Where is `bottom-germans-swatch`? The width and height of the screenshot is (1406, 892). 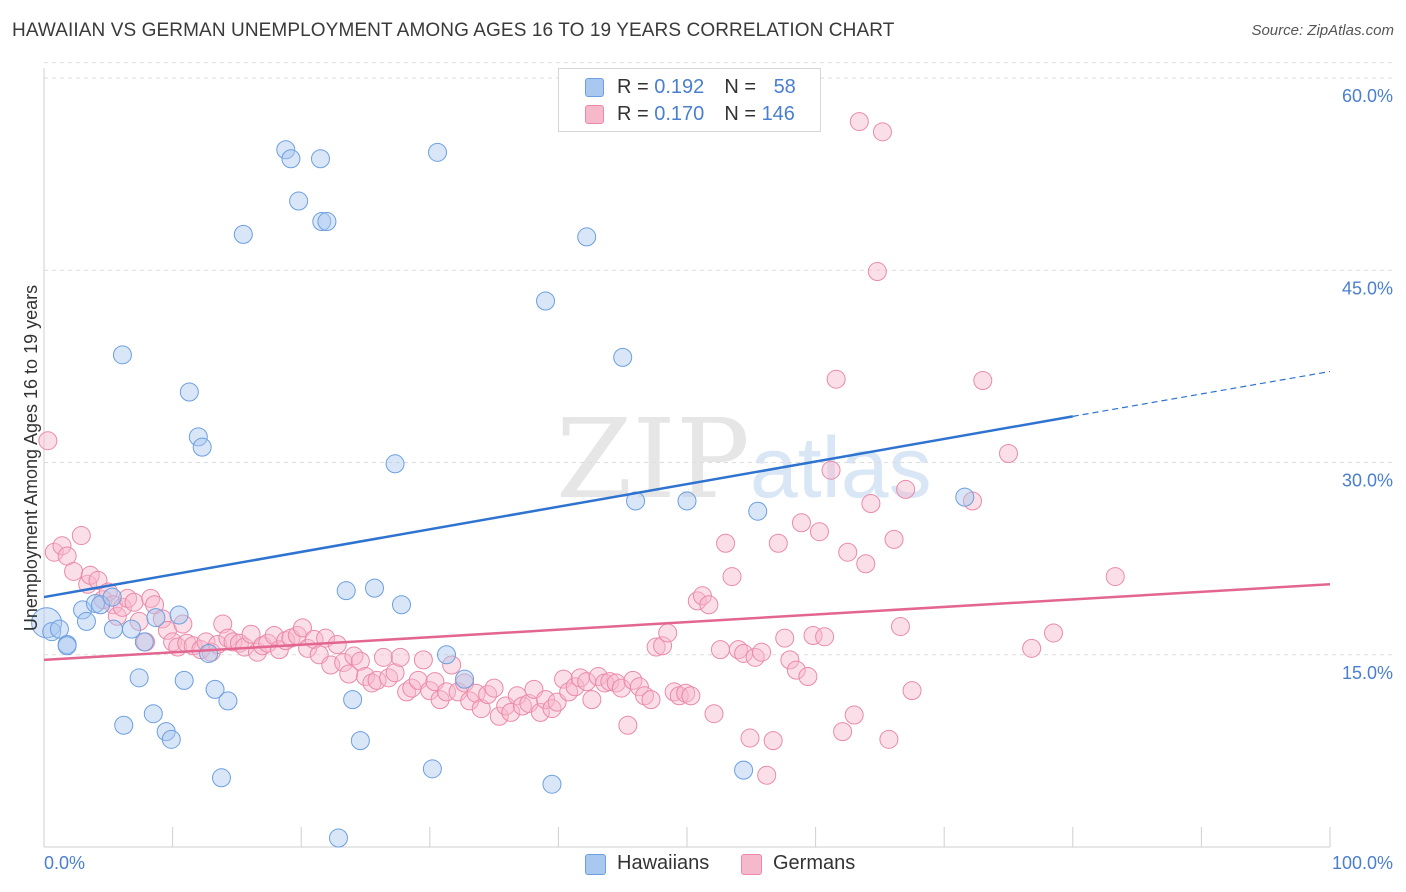
bottom-germans-swatch is located at coordinates (751, 864).